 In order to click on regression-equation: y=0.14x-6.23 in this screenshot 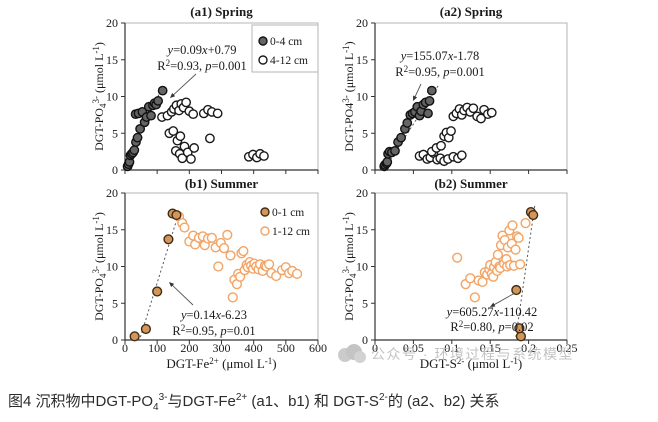, I will do `click(213, 315)`.